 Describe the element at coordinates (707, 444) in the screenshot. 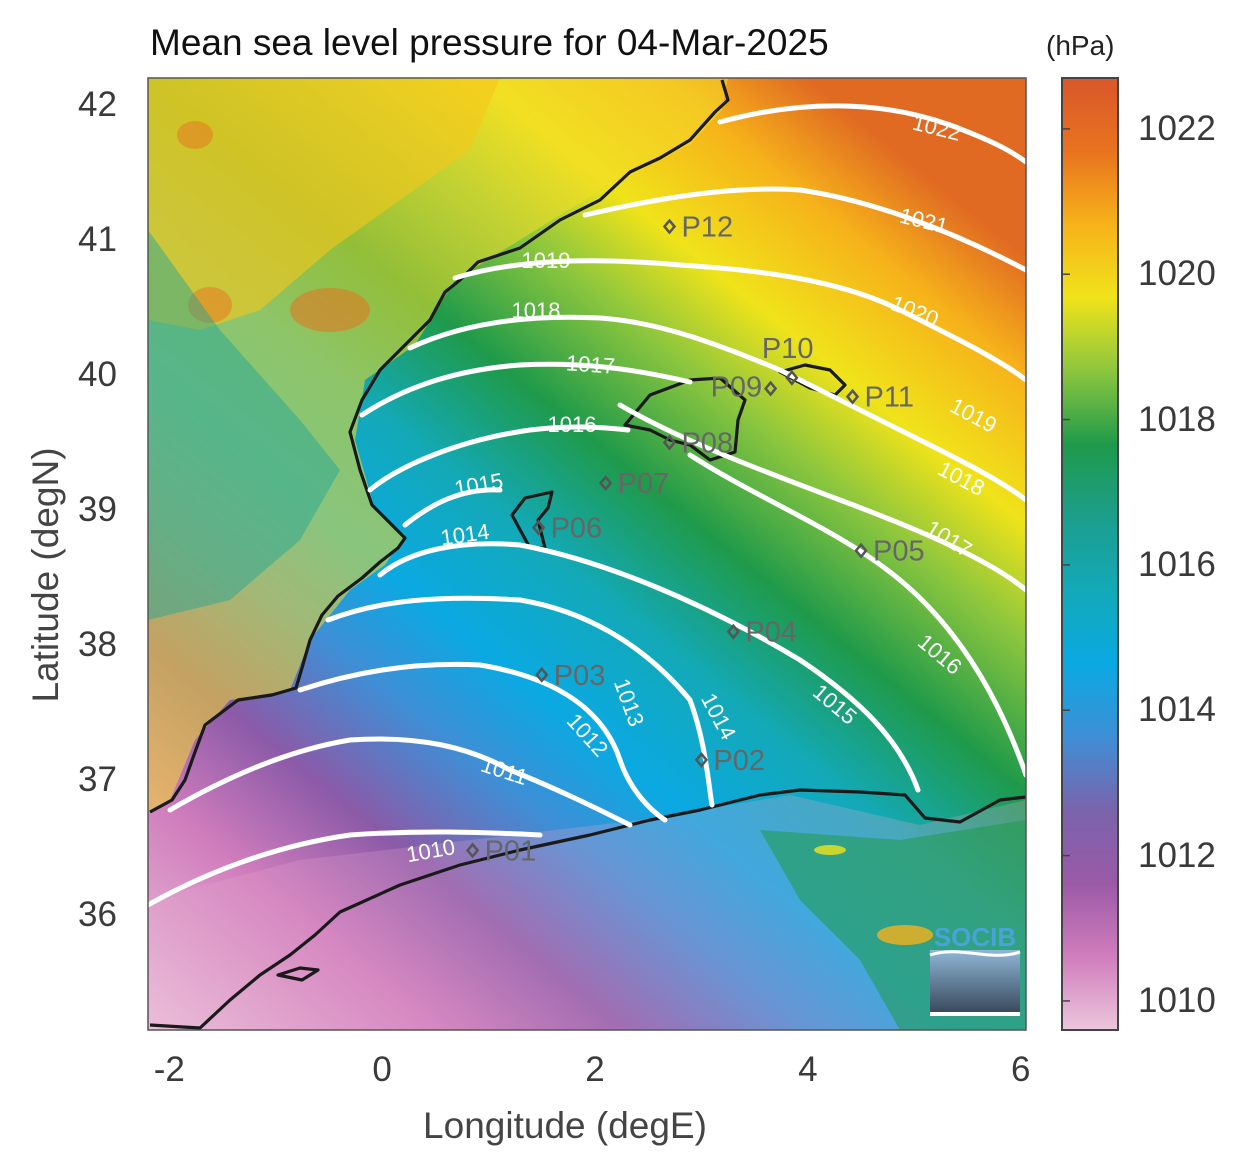

I see `station-label: P08` at that location.